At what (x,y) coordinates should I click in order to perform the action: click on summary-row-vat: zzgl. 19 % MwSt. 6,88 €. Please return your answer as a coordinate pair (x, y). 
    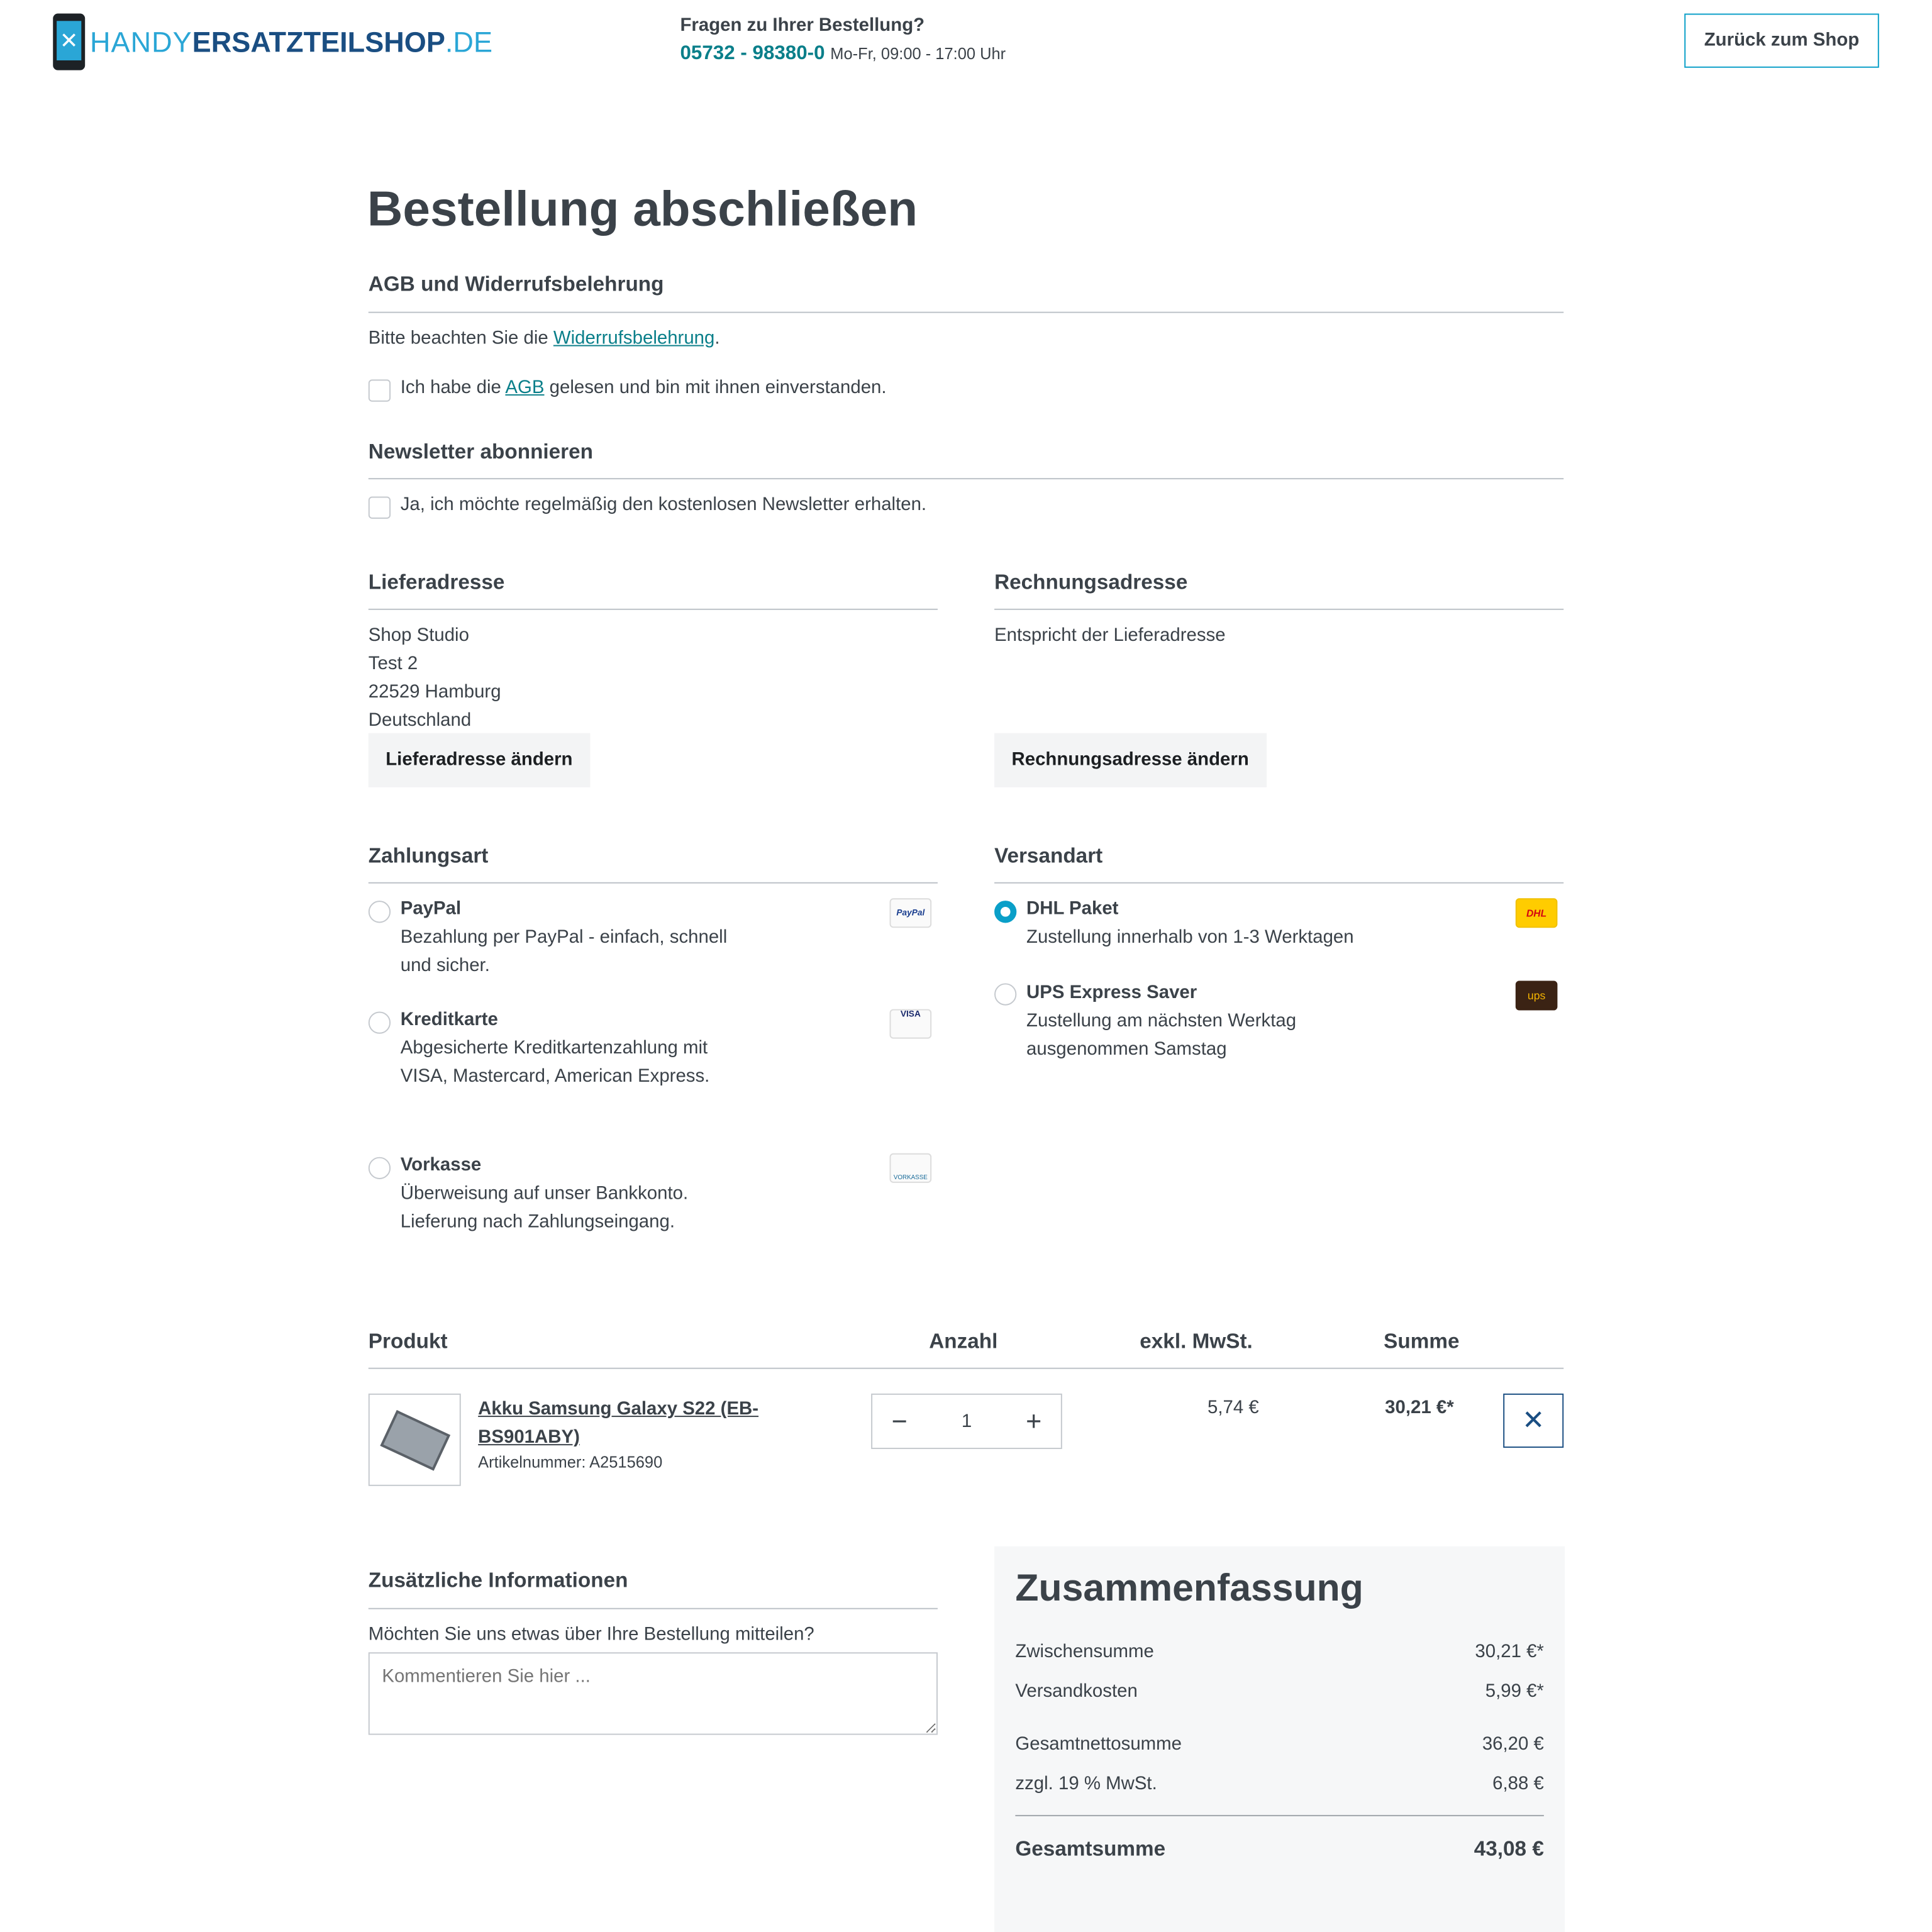
    Looking at the image, I should click on (1279, 1783).